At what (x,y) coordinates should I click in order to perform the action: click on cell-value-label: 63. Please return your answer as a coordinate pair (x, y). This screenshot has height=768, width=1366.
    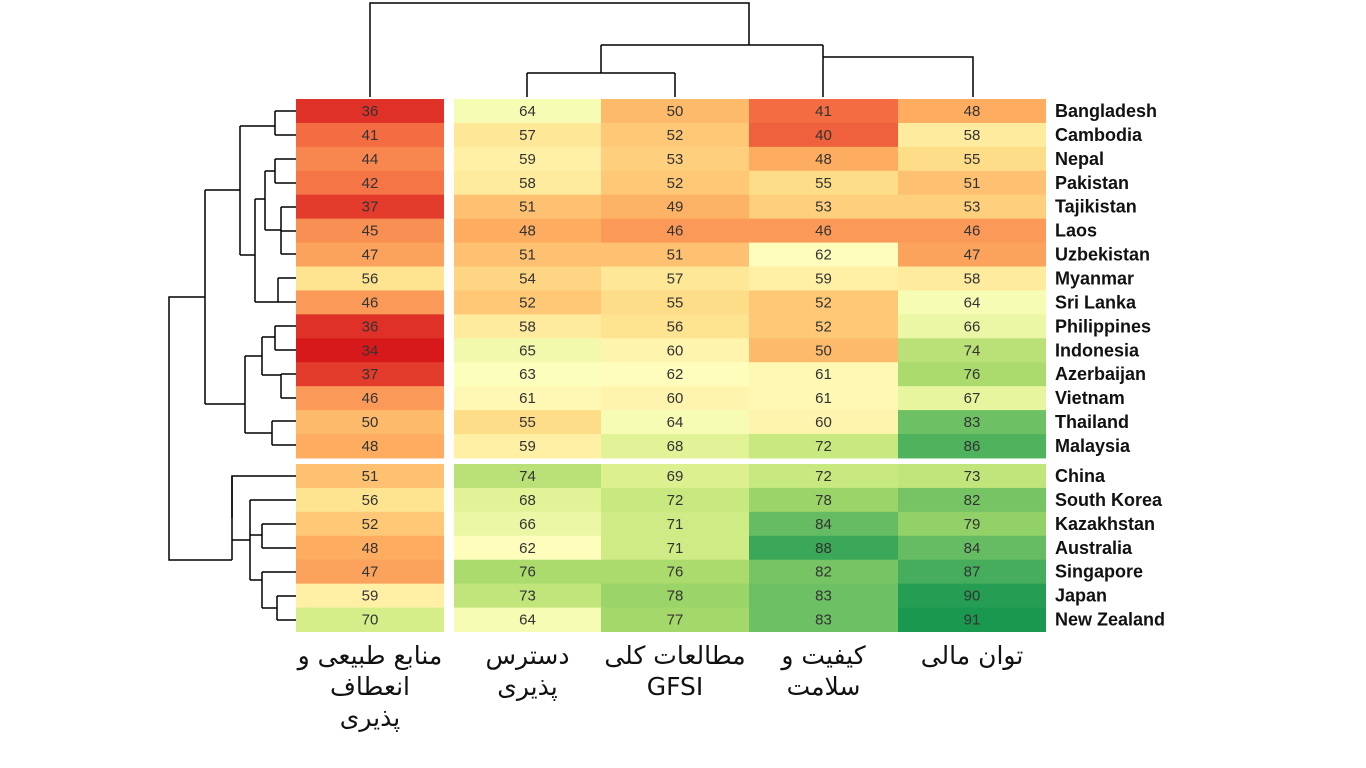
    Looking at the image, I should click on (527, 374).